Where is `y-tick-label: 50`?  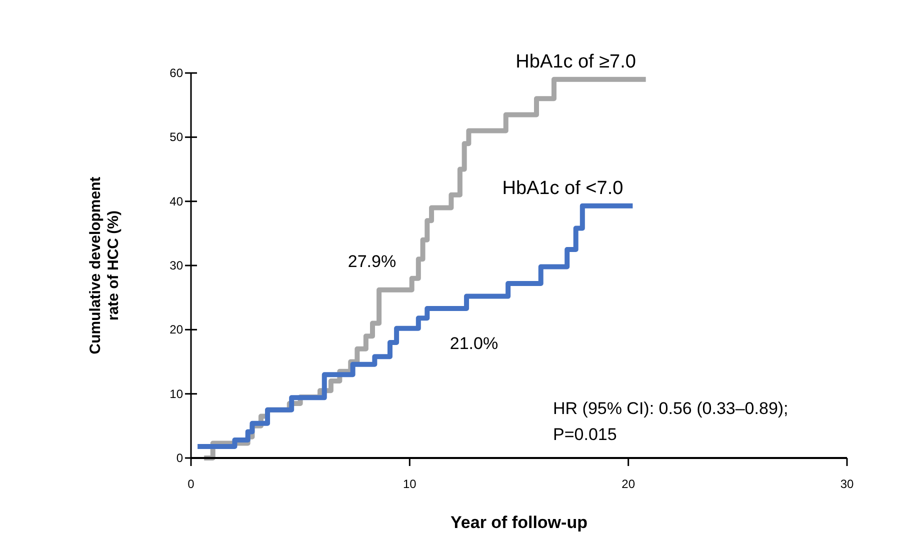 y-tick-label: 50 is located at coordinates (177, 137).